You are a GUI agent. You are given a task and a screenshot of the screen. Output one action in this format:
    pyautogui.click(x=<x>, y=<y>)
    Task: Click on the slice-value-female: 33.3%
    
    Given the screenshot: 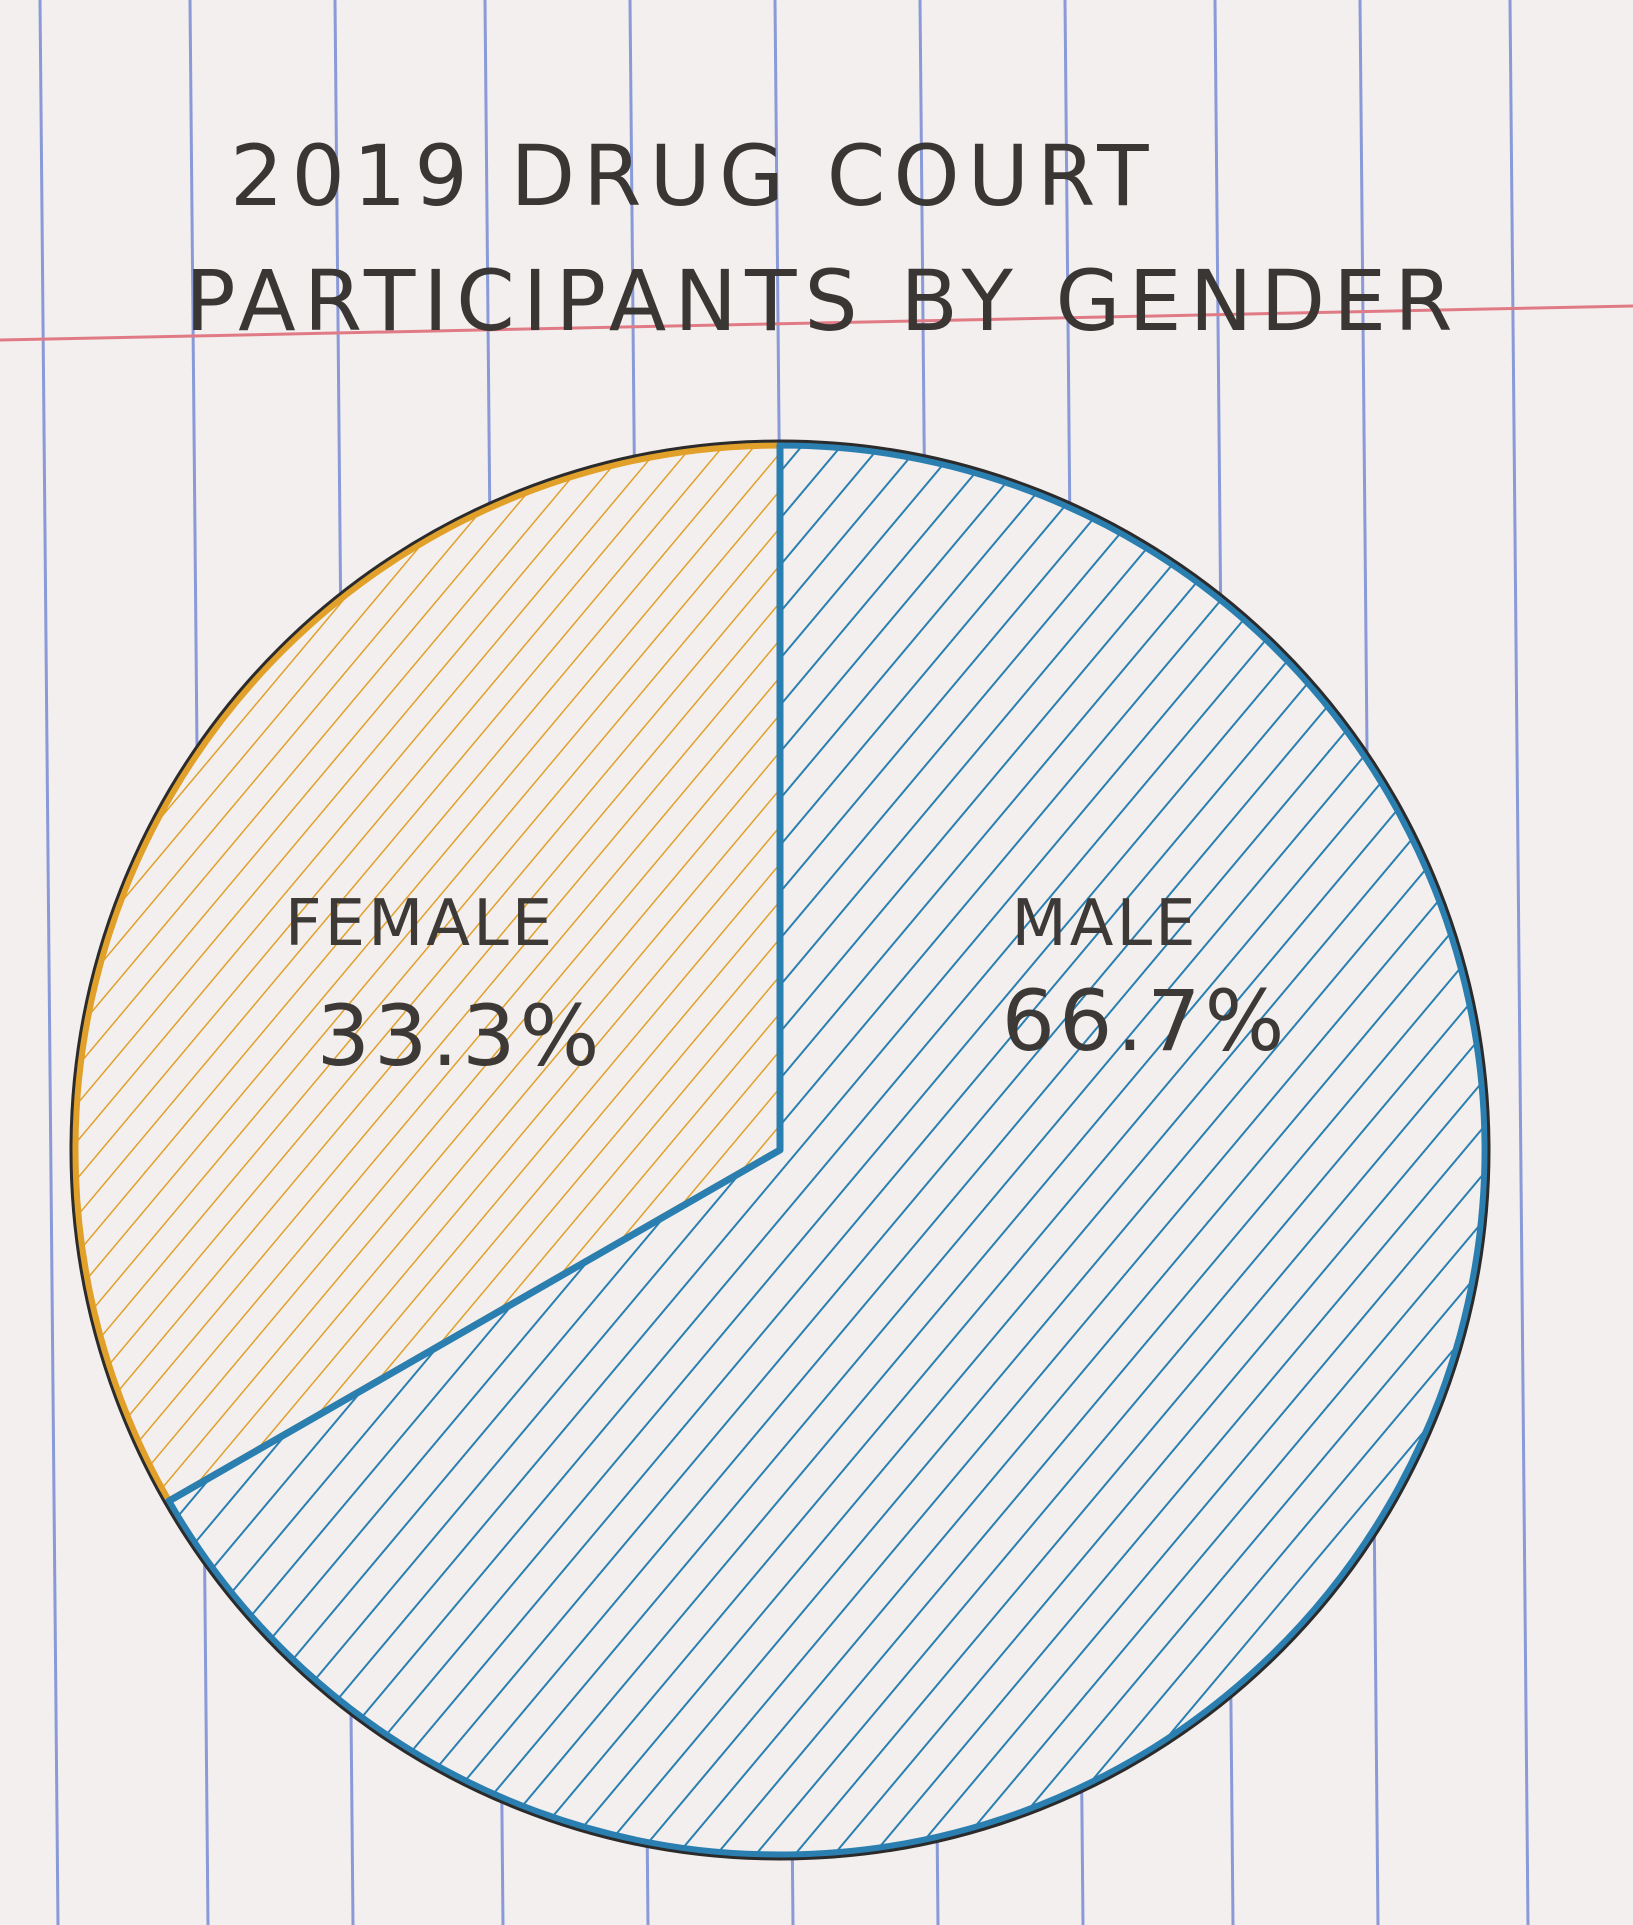 What is the action you would take?
    pyautogui.click(x=460, y=1036)
    